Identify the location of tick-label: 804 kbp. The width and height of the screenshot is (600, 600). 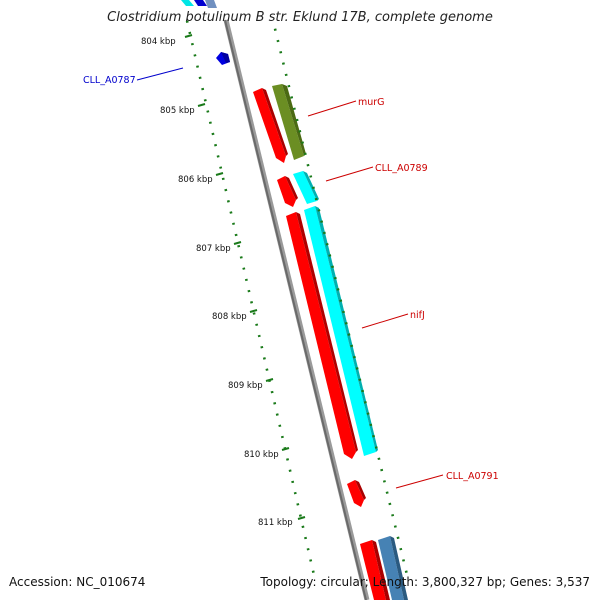
(158, 42).